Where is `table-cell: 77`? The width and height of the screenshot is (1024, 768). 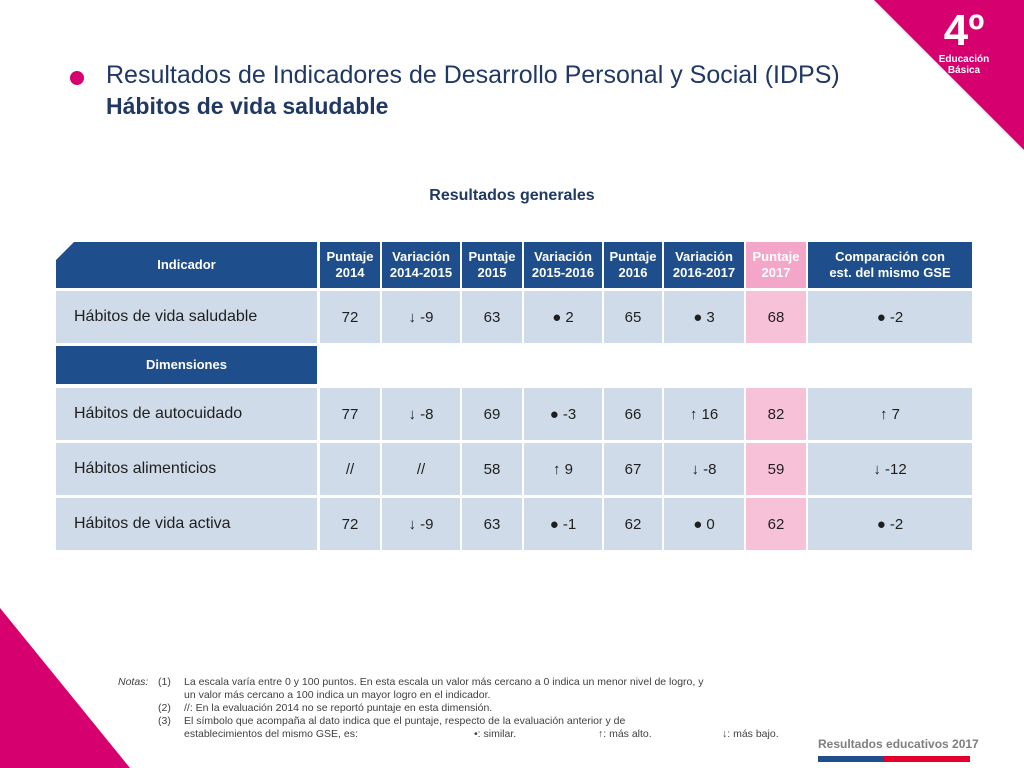 table-cell: 77 is located at coordinates (350, 414).